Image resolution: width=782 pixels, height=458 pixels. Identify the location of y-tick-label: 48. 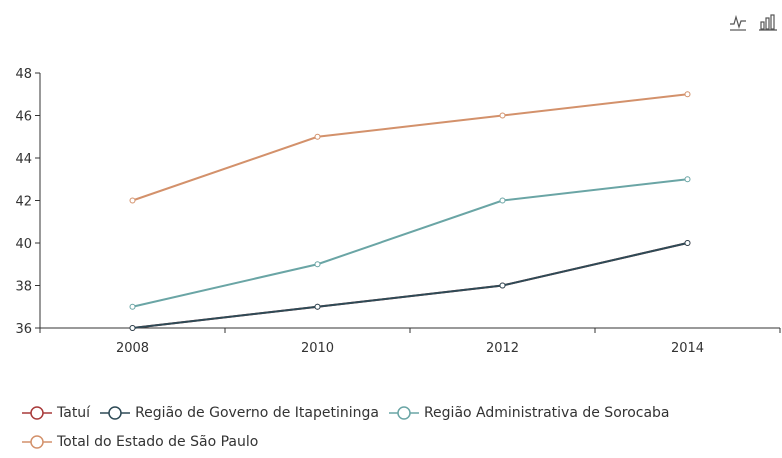
(23, 74).